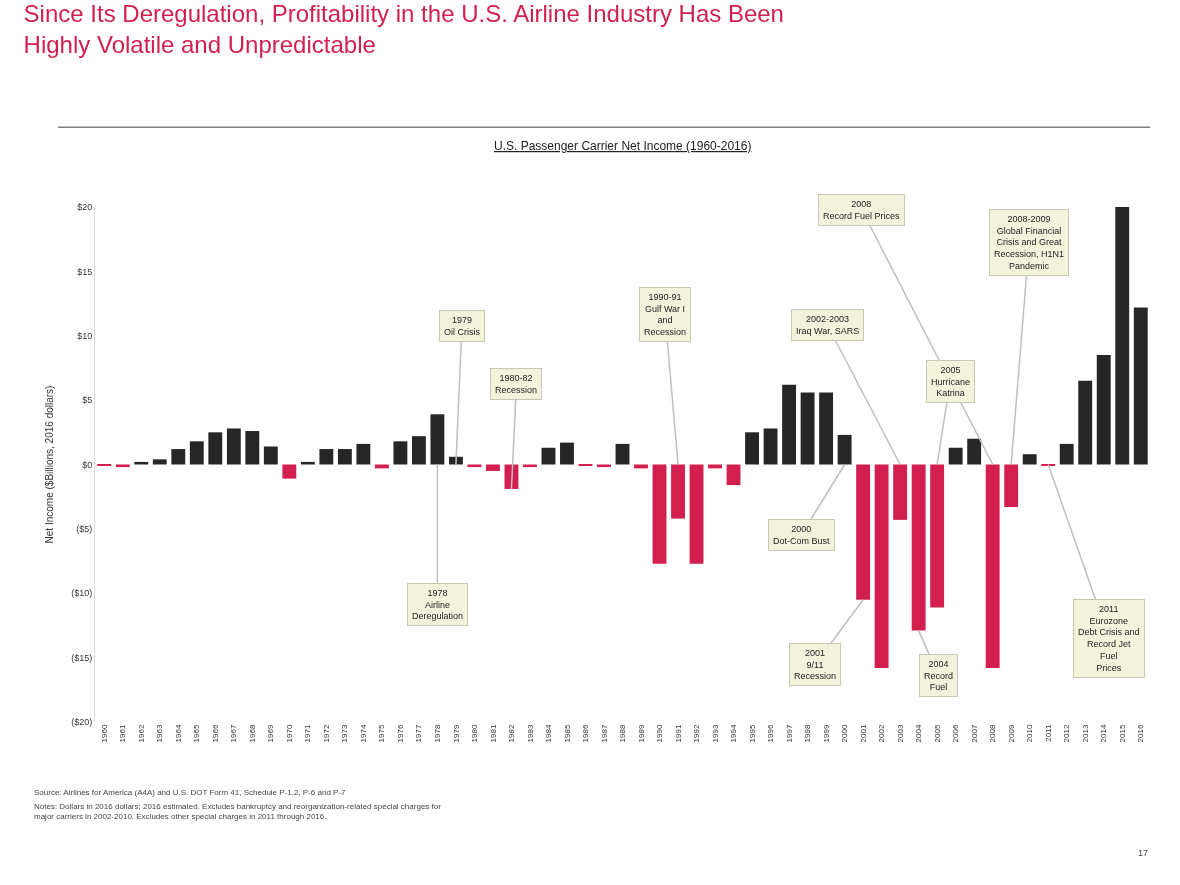  What do you see at coordinates (403, 29) in the screenshot?
I see `chart-title: Since Its Deregulation, Profitability in the U.S. Airline Industry Has Been Highly Volatile and Unpredictable` at bounding box center [403, 29].